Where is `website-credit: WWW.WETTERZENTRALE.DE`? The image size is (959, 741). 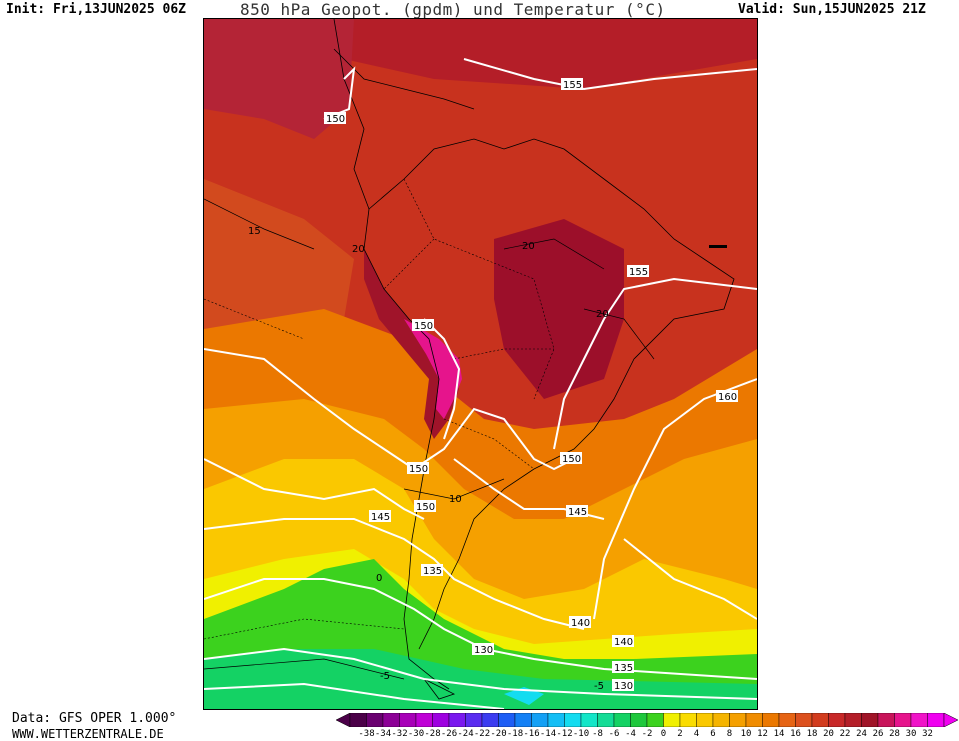 website-credit: WWW.WETTERZENTRALE.DE is located at coordinates (88, 734).